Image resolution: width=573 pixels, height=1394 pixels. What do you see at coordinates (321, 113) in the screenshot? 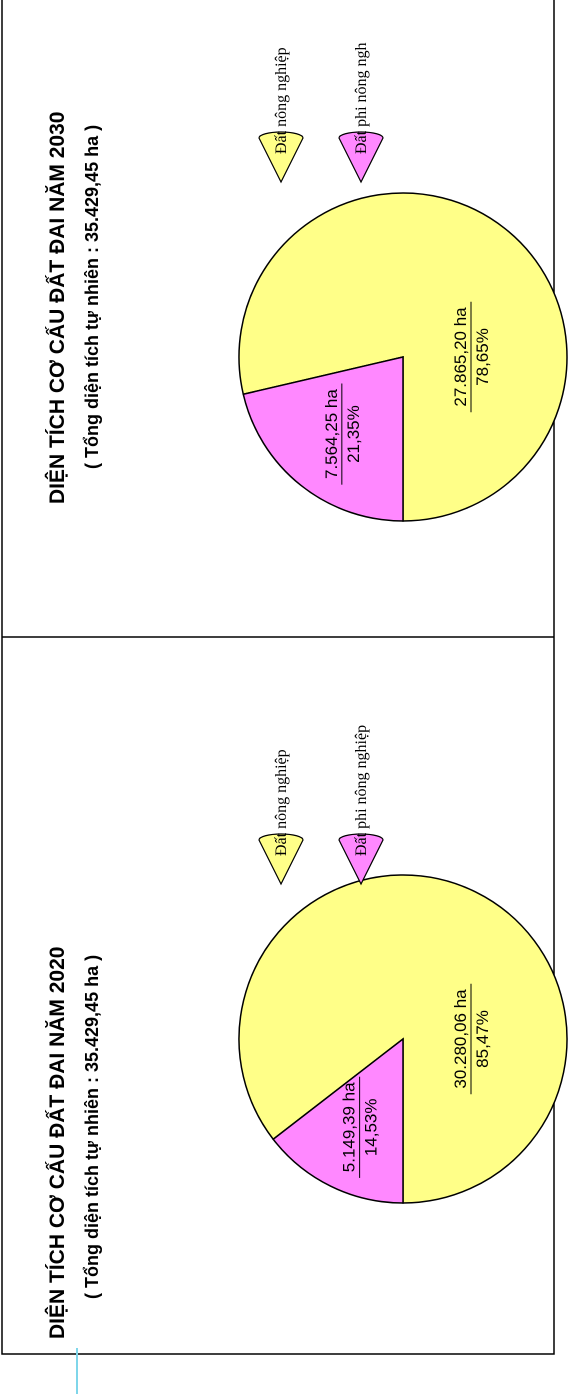
I see `legend-2030: Đất nông nghiệp Đất phi nông ngh` at bounding box center [321, 113].